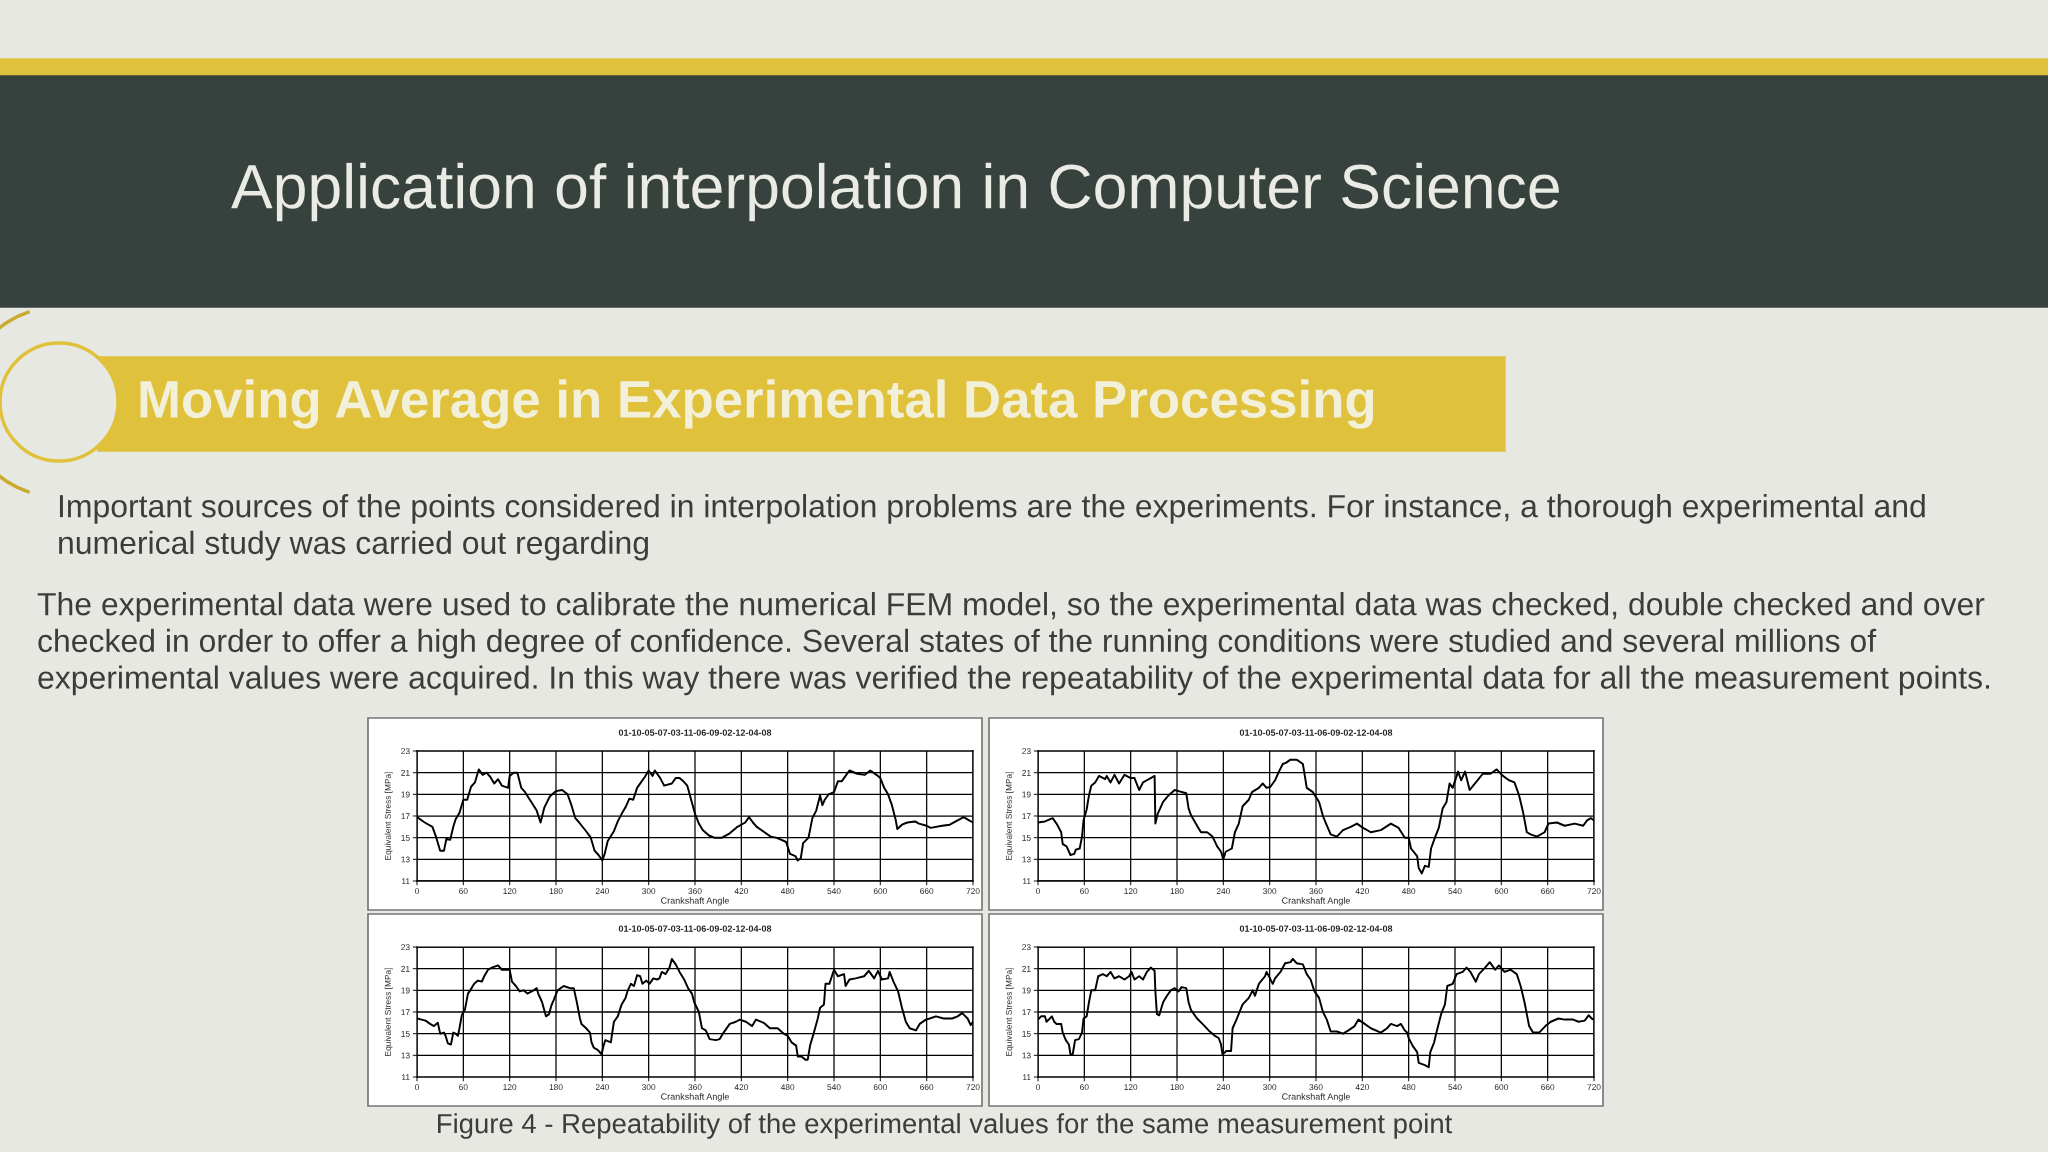 This screenshot has height=1152, width=2048. What do you see at coordinates (1013, 644) in the screenshot?
I see `text: The experimental data were used to calibrate the numerical FEM model, so the experimental data was checked, double checked and over checked in order to offer a high degree of confidence. Several states of the running conditions were studied and several millions of experimental values were acquired. In this way there was verified the repeatability of the experimental data for all the measurement points.` at bounding box center [1013, 644].